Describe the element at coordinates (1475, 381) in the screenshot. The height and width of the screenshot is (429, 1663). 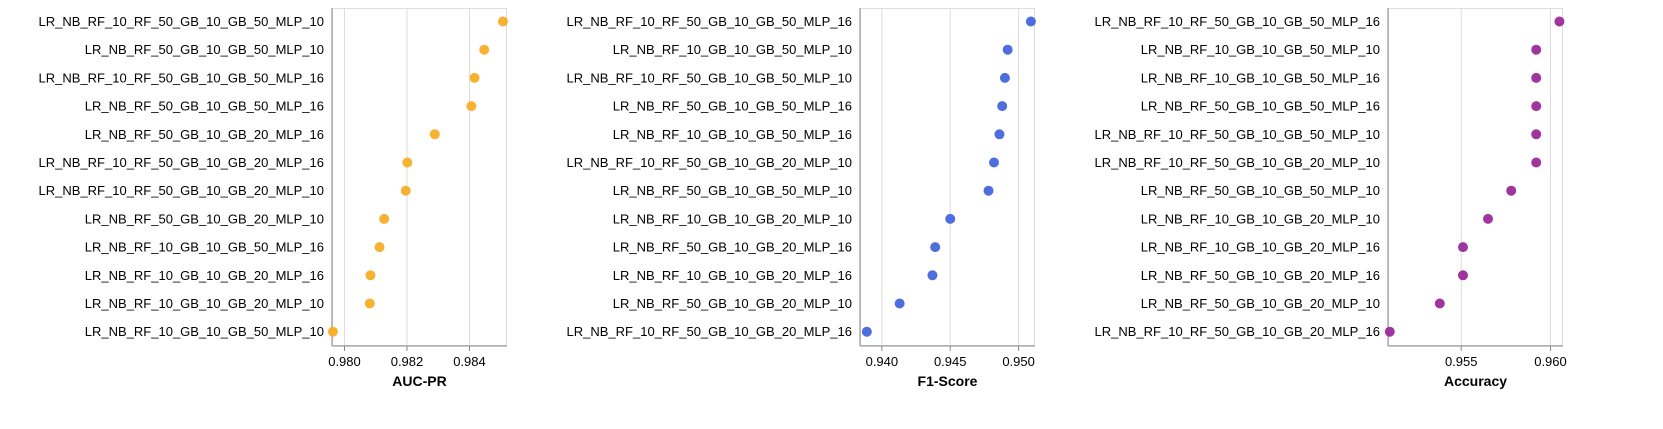
I see `x-axis-title: Accuracy` at that location.